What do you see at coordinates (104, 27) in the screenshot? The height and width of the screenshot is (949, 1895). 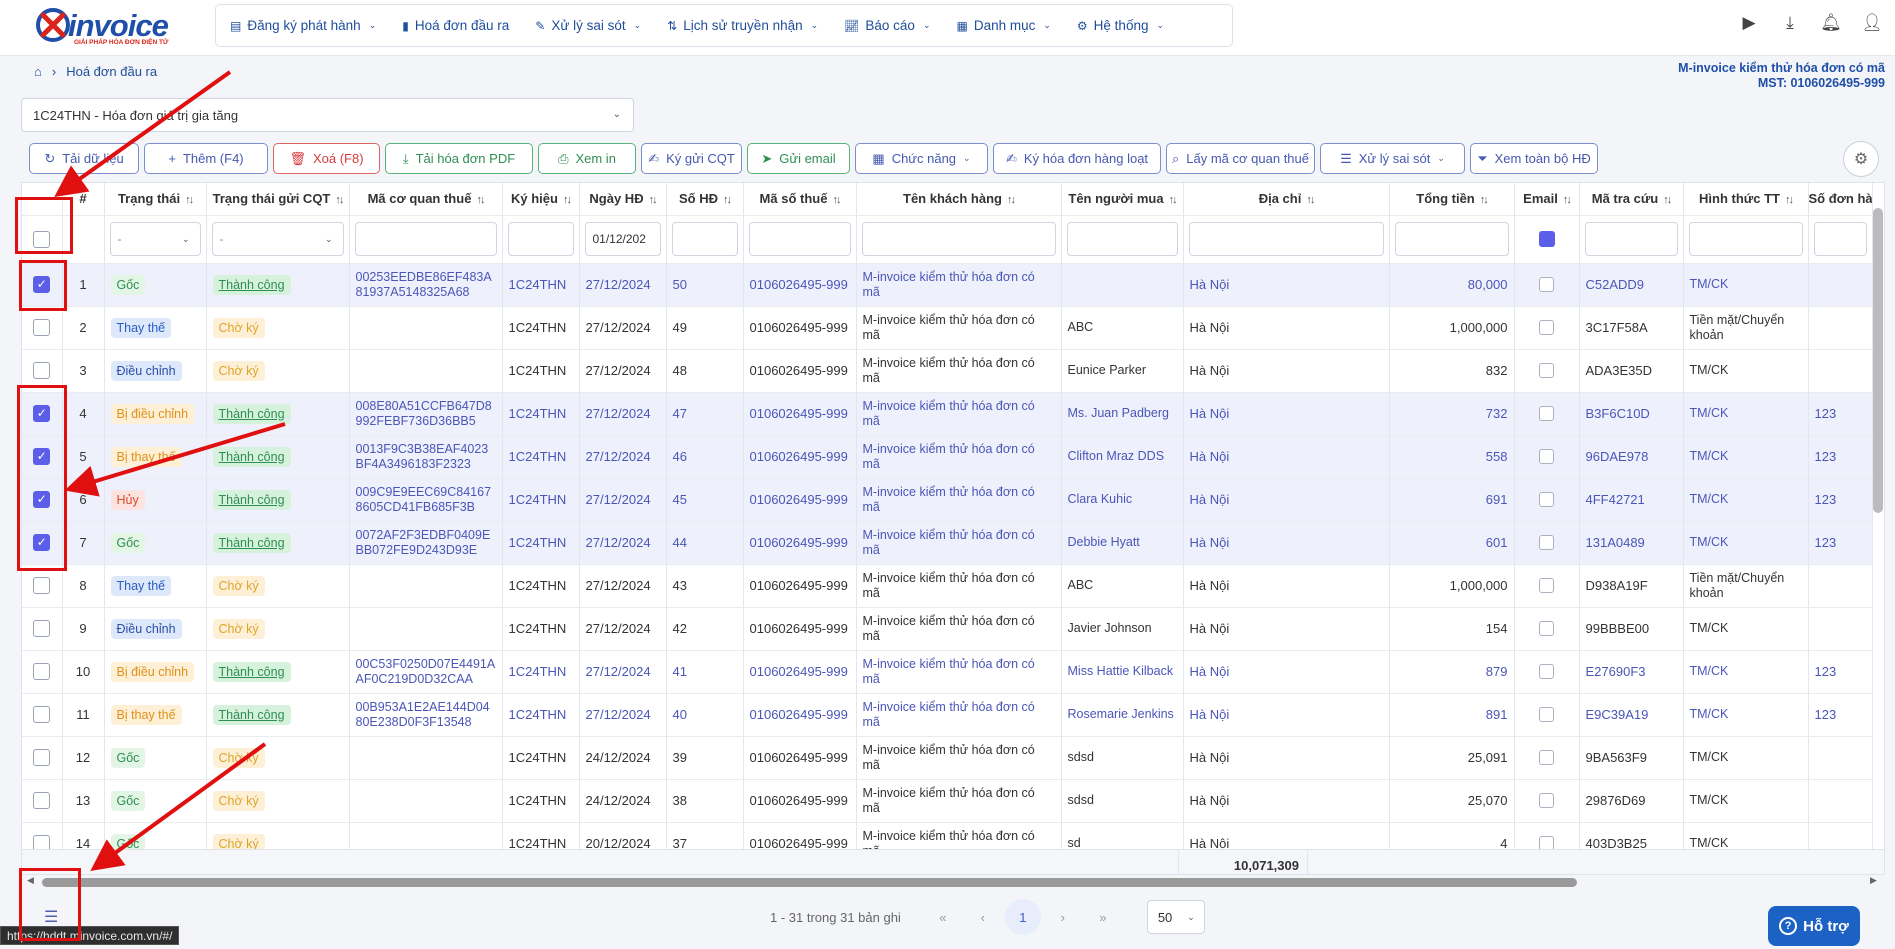 I see `logo: invoice GIẢI PHÁP HÓA ĐƠN ĐIỆN TỬ` at bounding box center [104, 27].